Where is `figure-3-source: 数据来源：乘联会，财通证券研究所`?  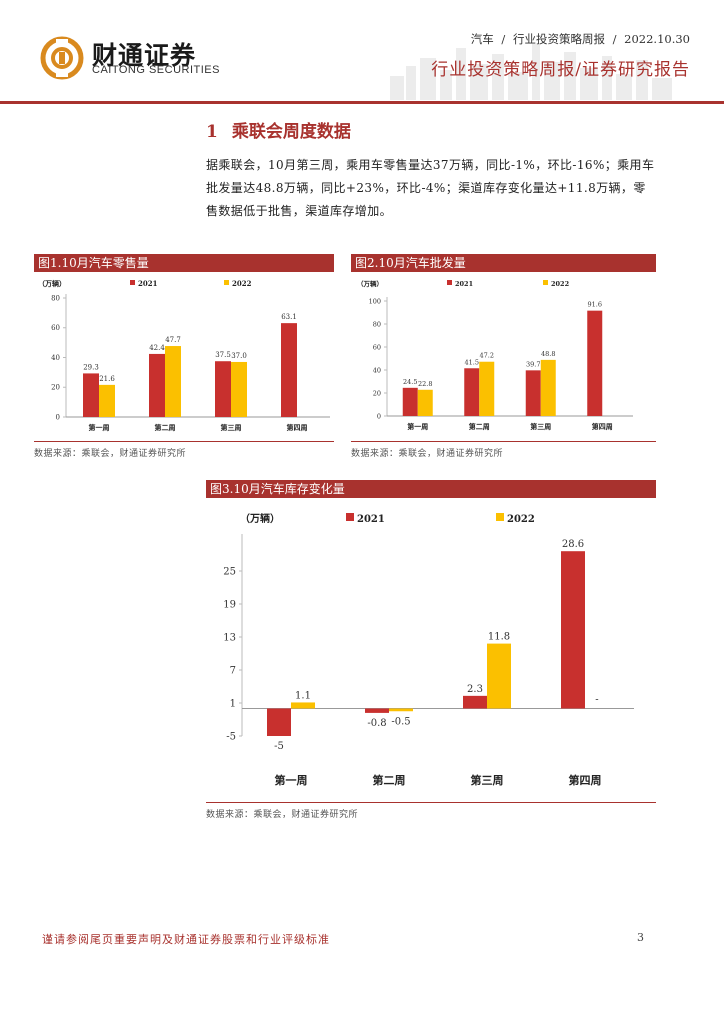
figure-3-source: 数据来源：乘联会，财通证券研究所 is located at coordinates (282, 815).